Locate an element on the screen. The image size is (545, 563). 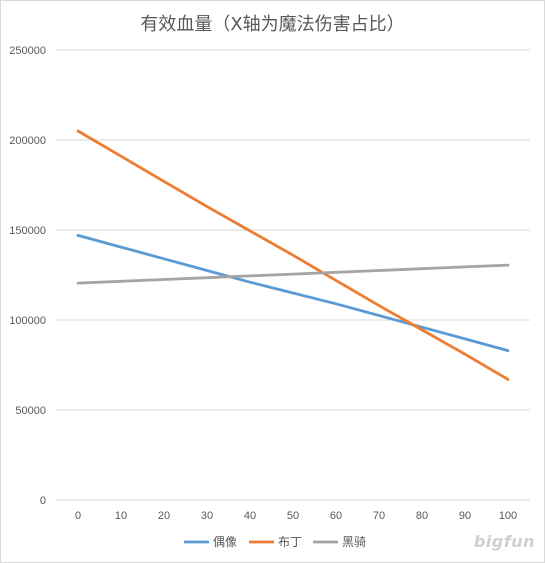
x-tick-label-6: 60 is located at coordinates (336, 516).